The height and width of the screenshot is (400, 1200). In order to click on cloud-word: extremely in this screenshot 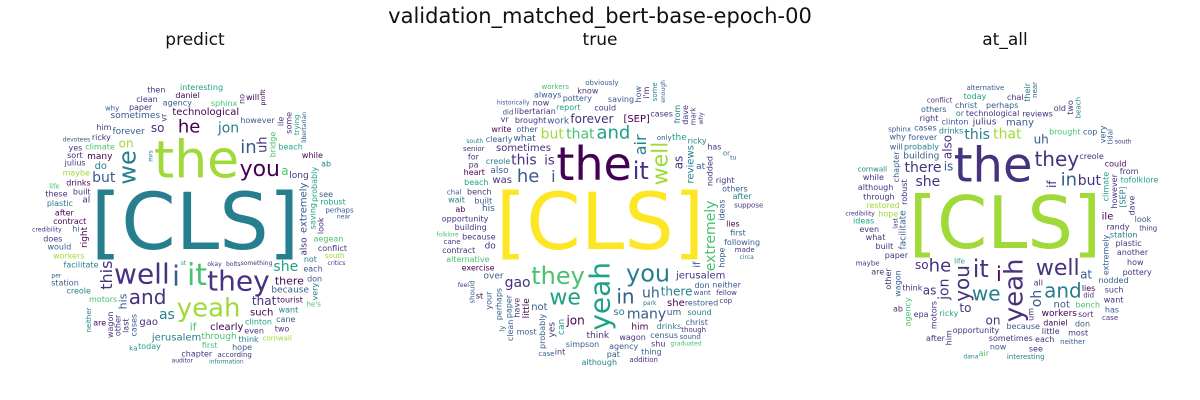, I will do `click(304, 207)`.